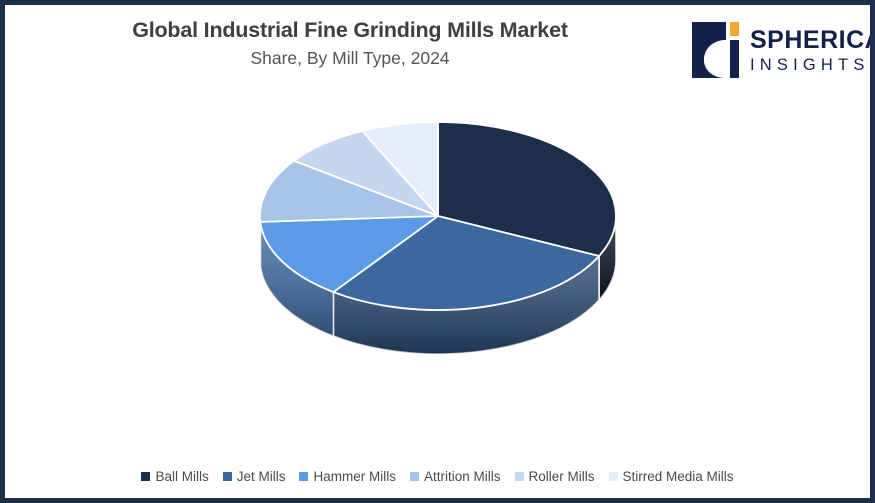  I want to click on legend-item: Roller Mills, so click(554, 476).